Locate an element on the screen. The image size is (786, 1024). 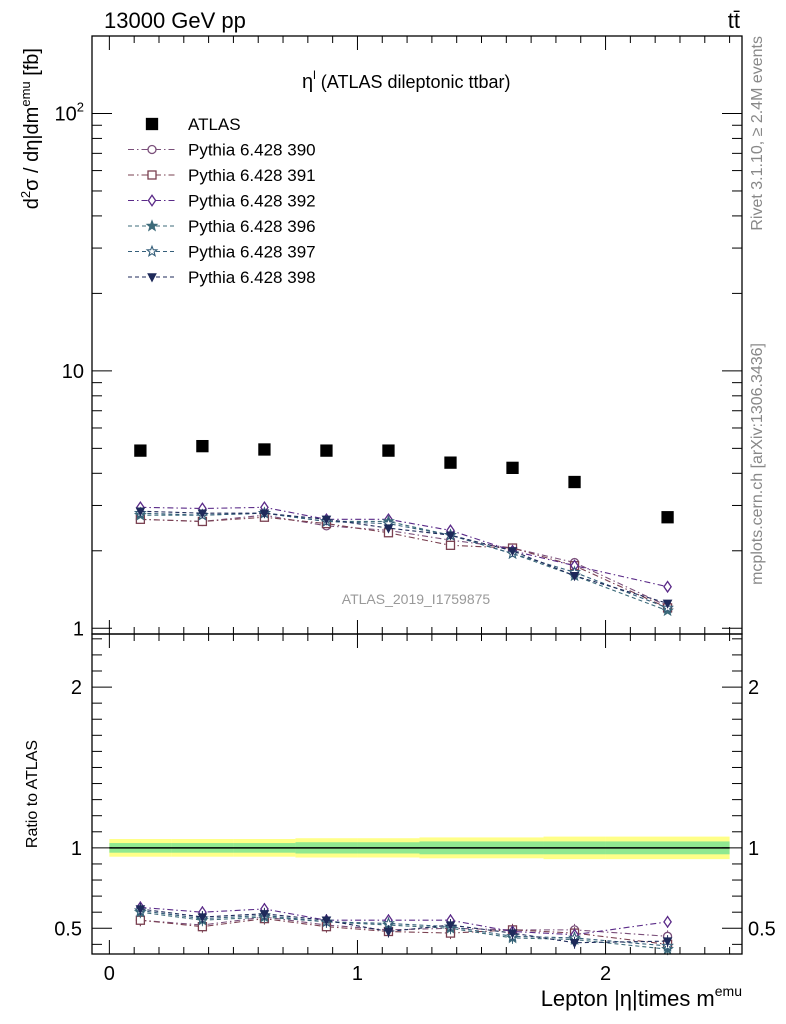
legend-label-5: Pythia 6.428 397 is located at coordinates (252, 252).